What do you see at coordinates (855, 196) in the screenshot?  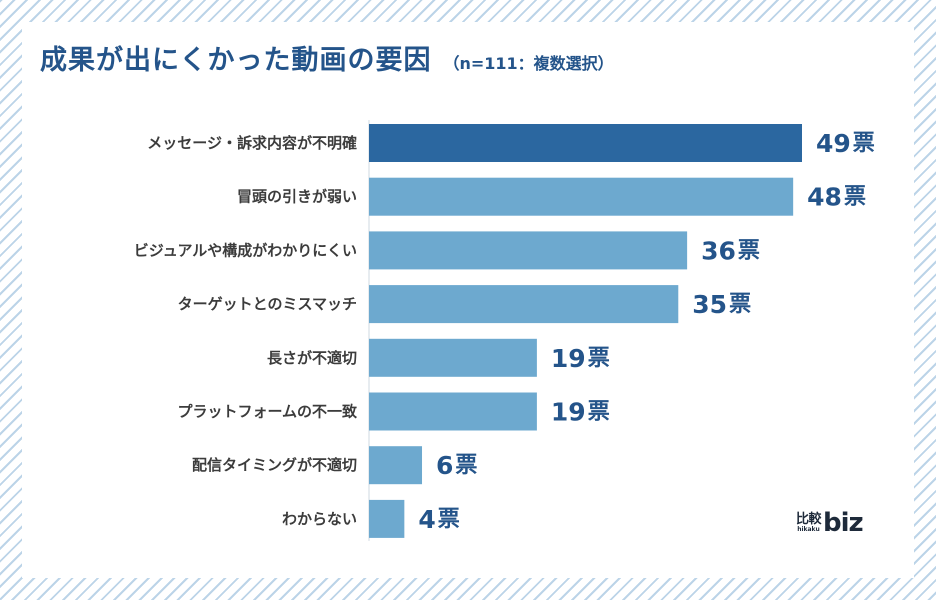 I see `value-unit-2: 票` at bounding box center [855, 196].